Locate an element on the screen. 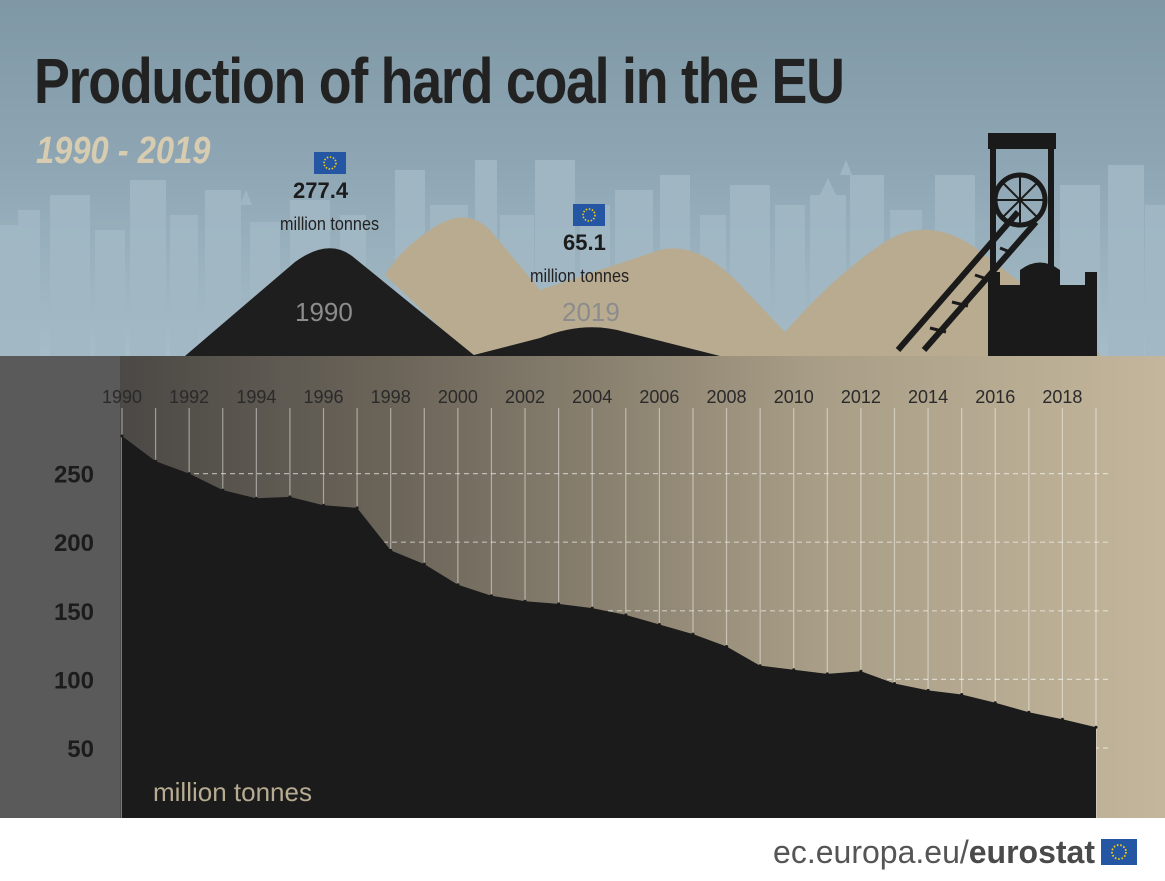  coal-heap-1990 is located at coordinates (330, 302).